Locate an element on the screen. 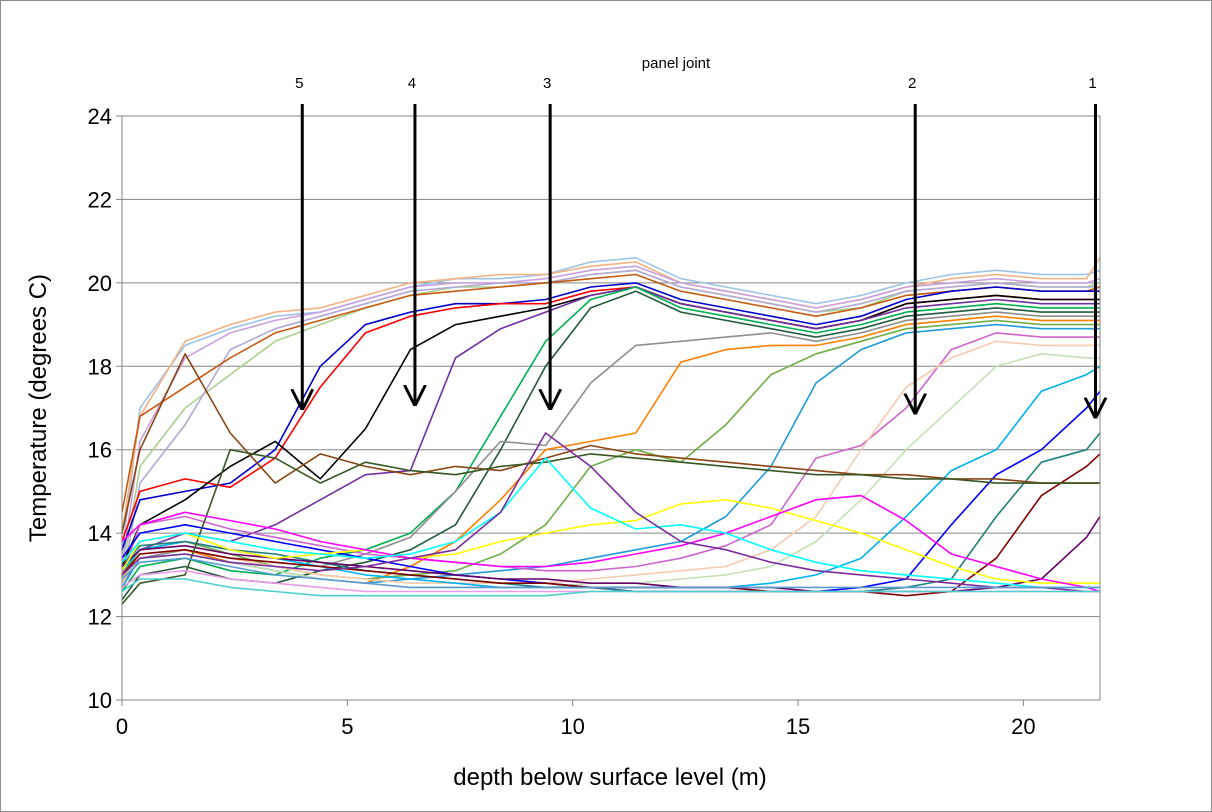 The height and width of the screenshot is (812, 1212). y-tick-label: 18 is located at coordinates (100, 366).